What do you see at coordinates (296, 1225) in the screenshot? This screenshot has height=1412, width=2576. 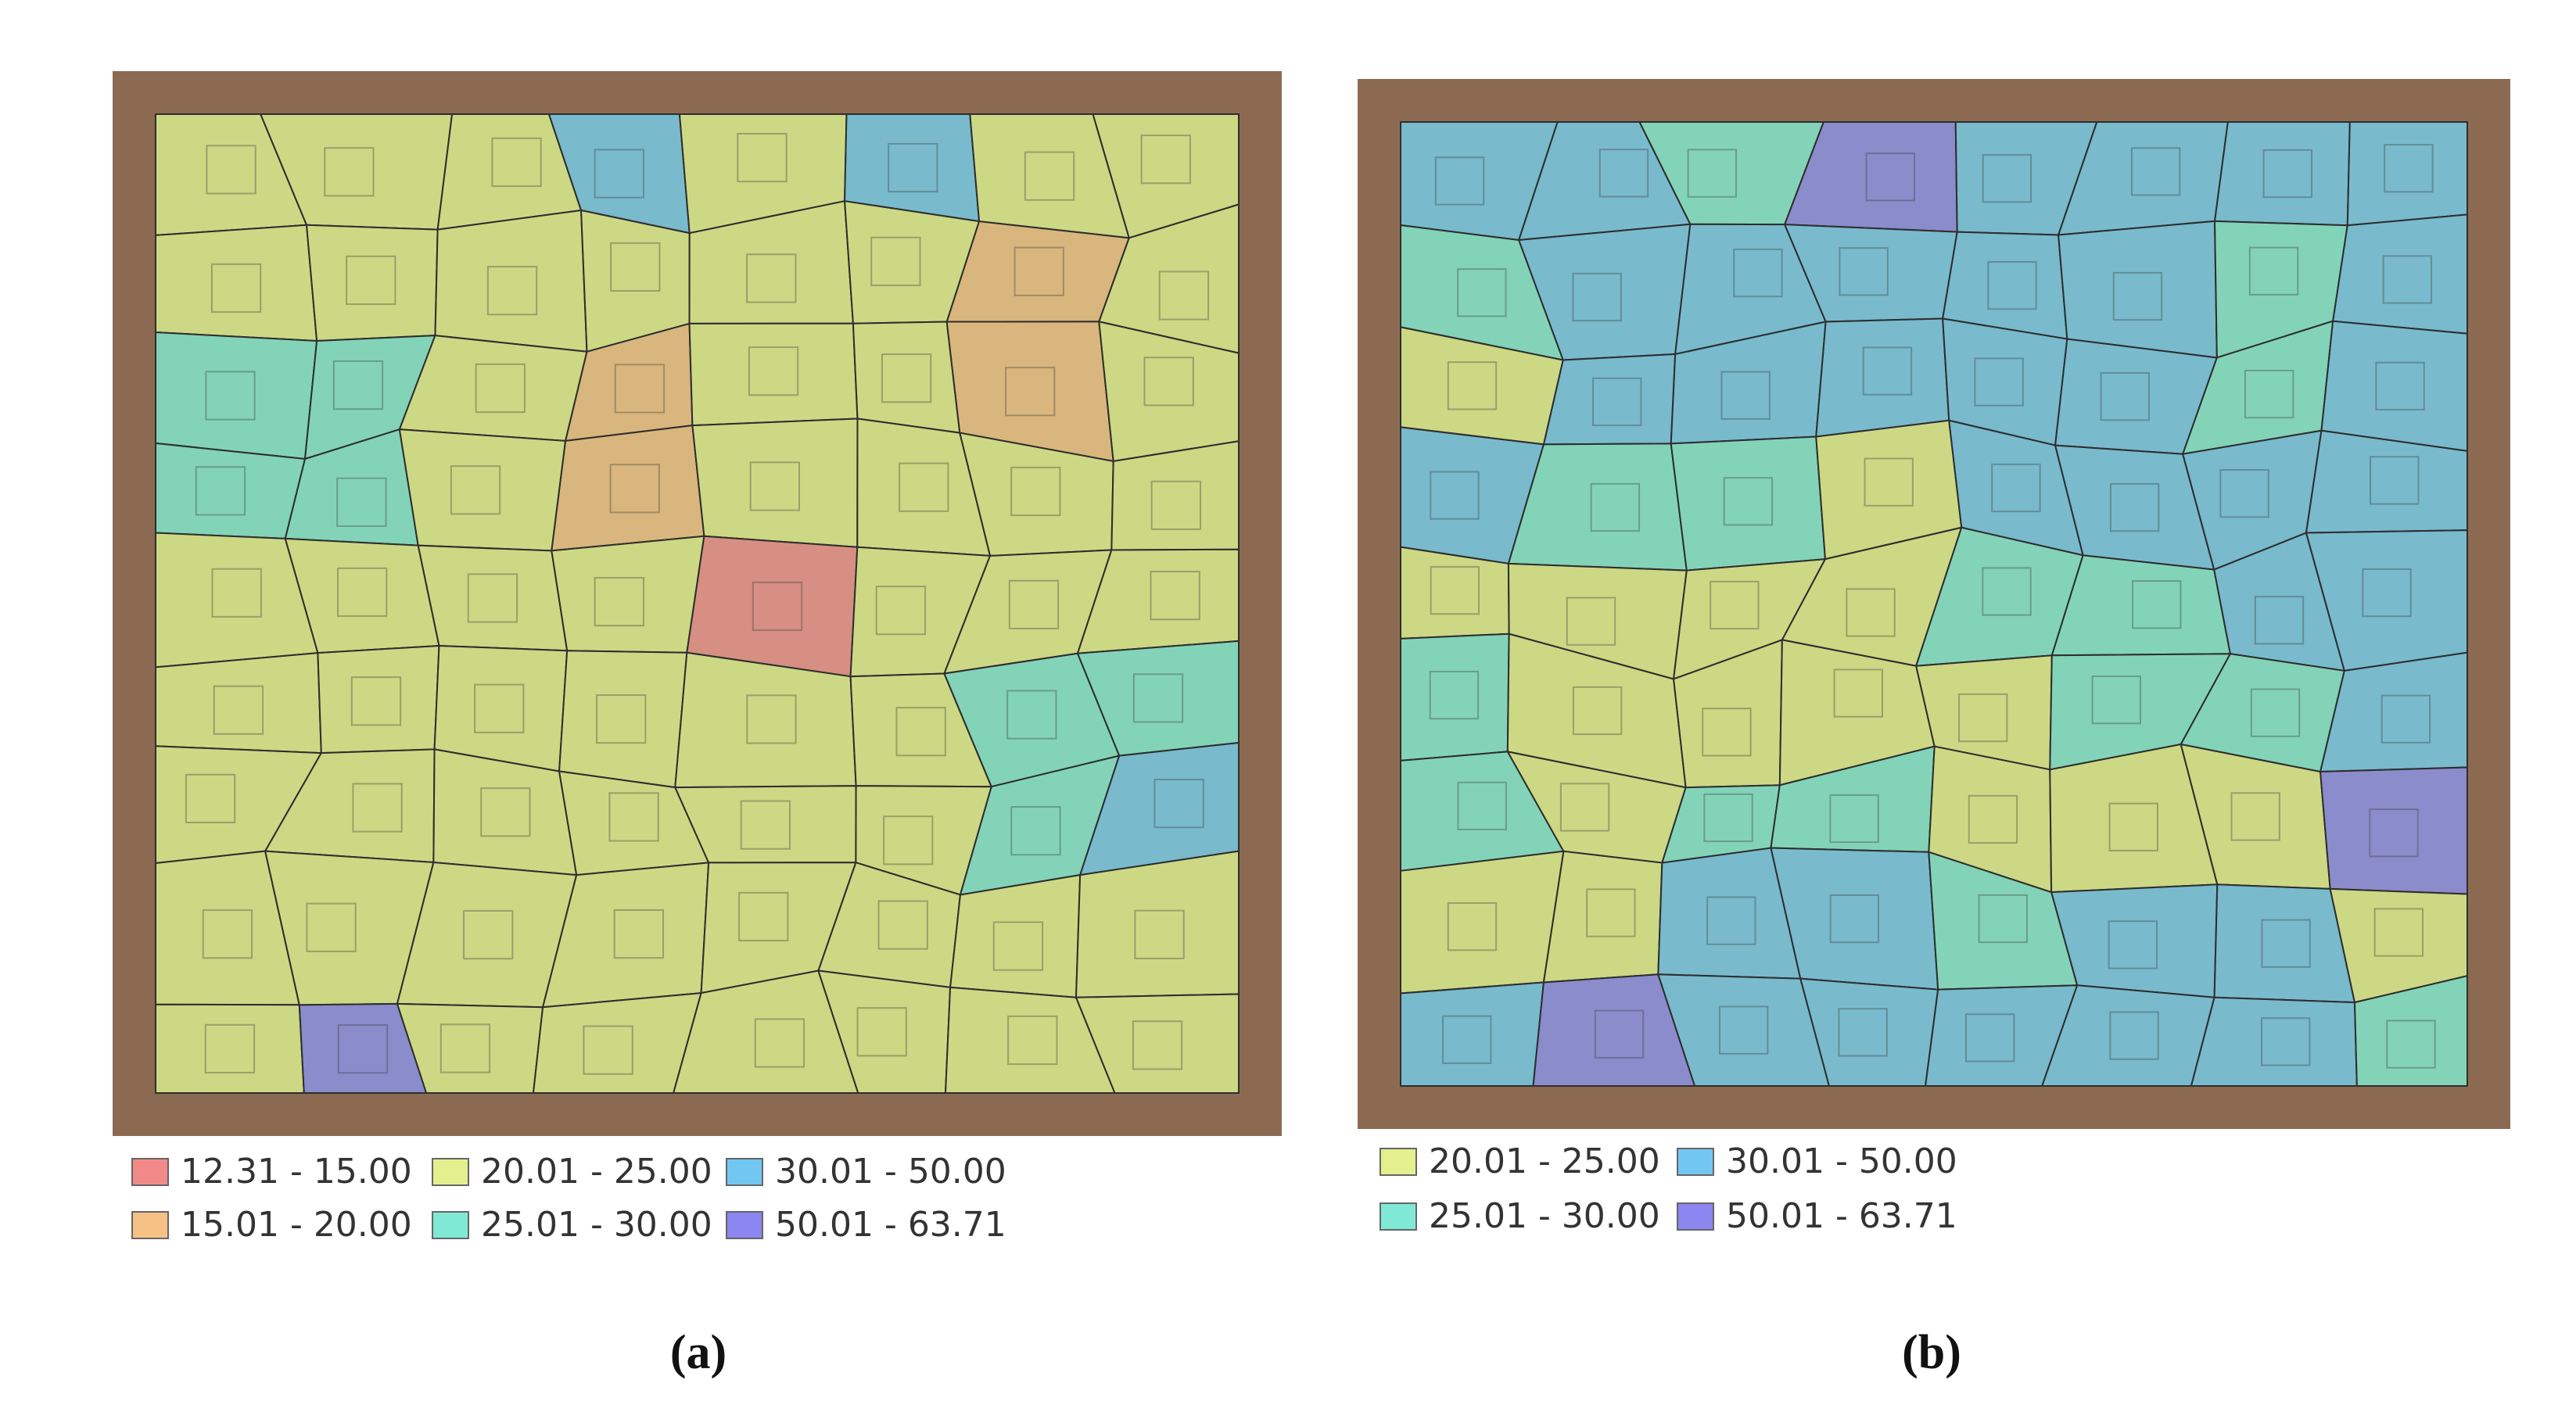 I see `legend-label: 15.01 - 20.00` at bounding box center [296, 1225].